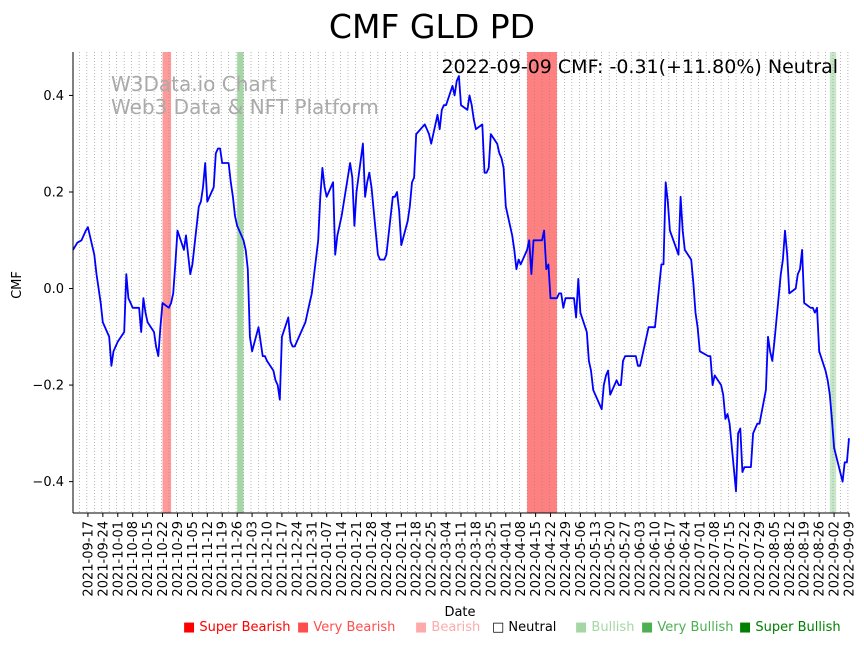 The height and width of the screenshot is (646, 864). Describe the element at coordinates (223, 559) in the screenshot. I see `x-tick-label: 2021-11-19` at that location.